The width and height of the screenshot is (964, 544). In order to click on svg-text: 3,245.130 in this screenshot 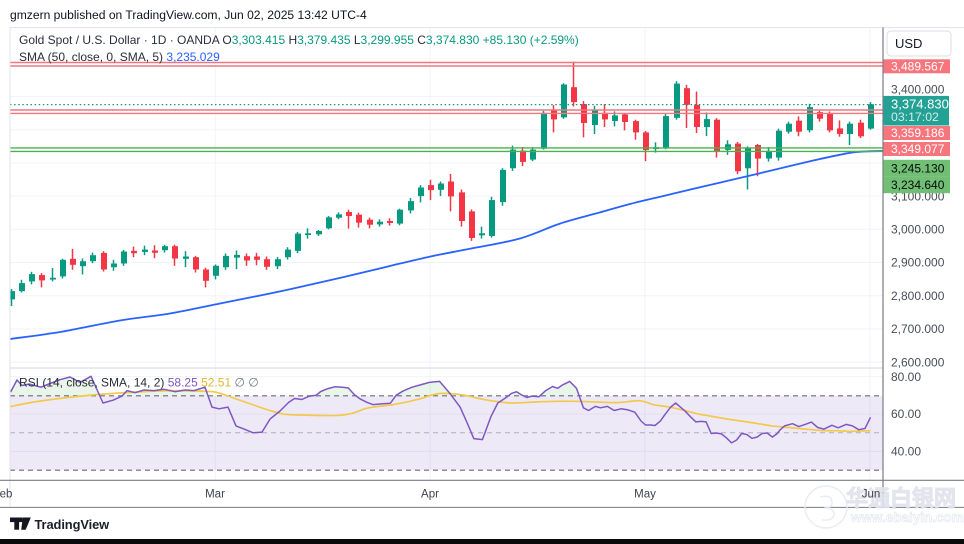, I will do `click(918, 168)`.